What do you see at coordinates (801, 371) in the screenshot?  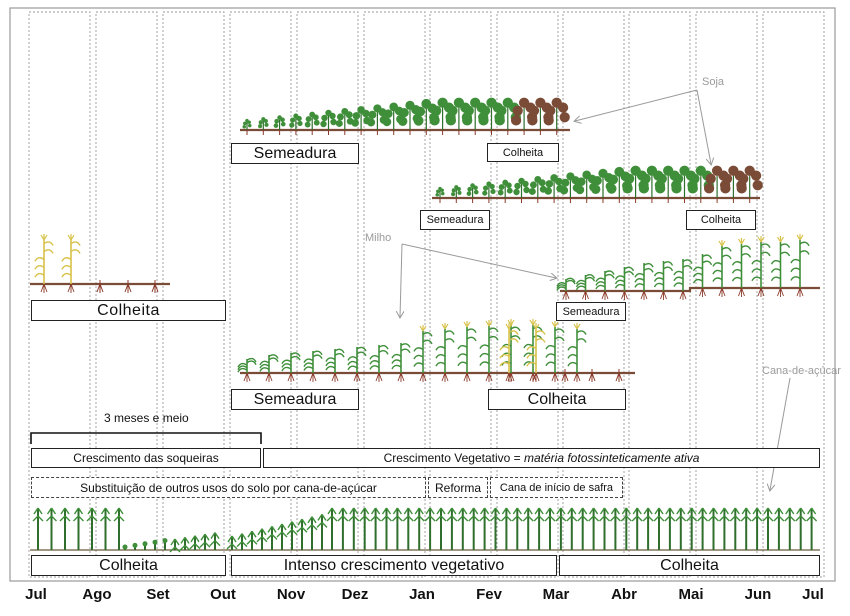 I see `cana-note: Cana-de-açúcar` at bounding box center [801, 371].